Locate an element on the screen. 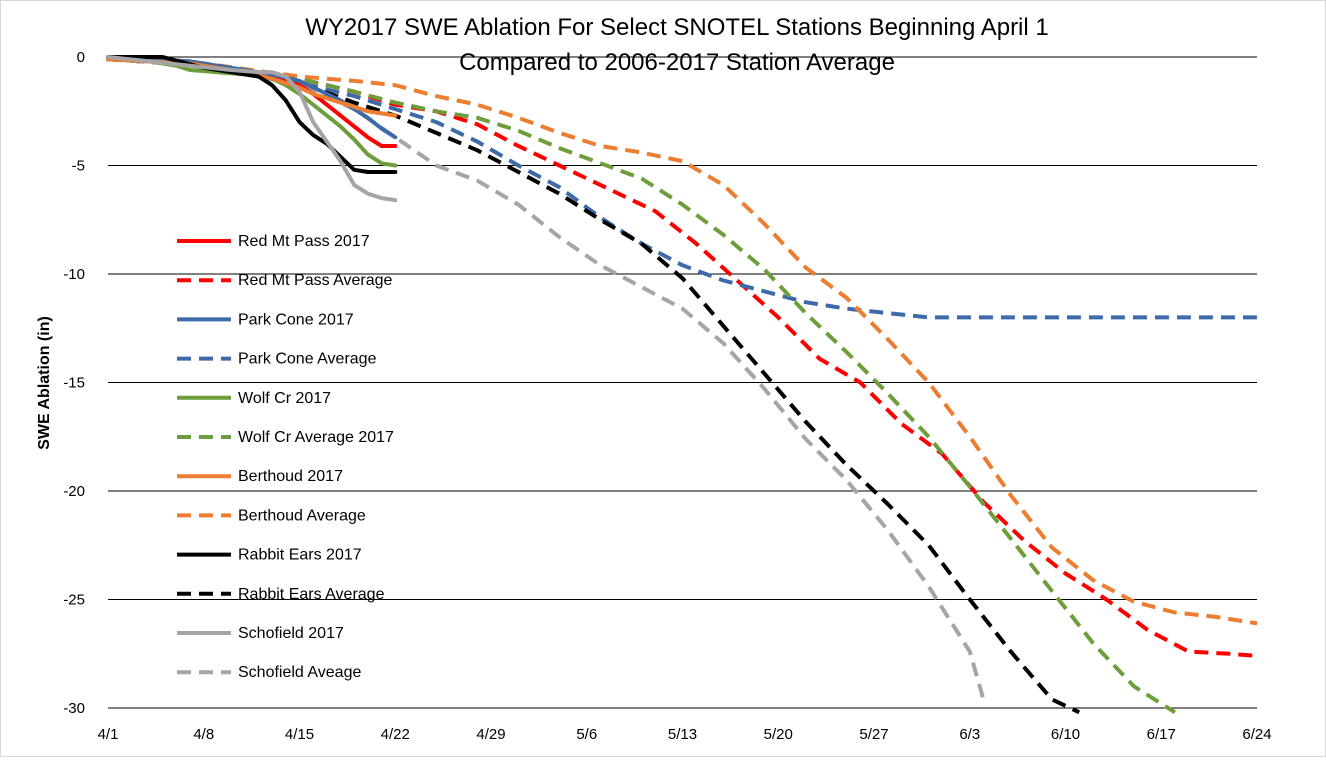 The height and width of the screenshot is (761, 1326). series-line-park-cone-2017 is located at coordinates (252, 98).